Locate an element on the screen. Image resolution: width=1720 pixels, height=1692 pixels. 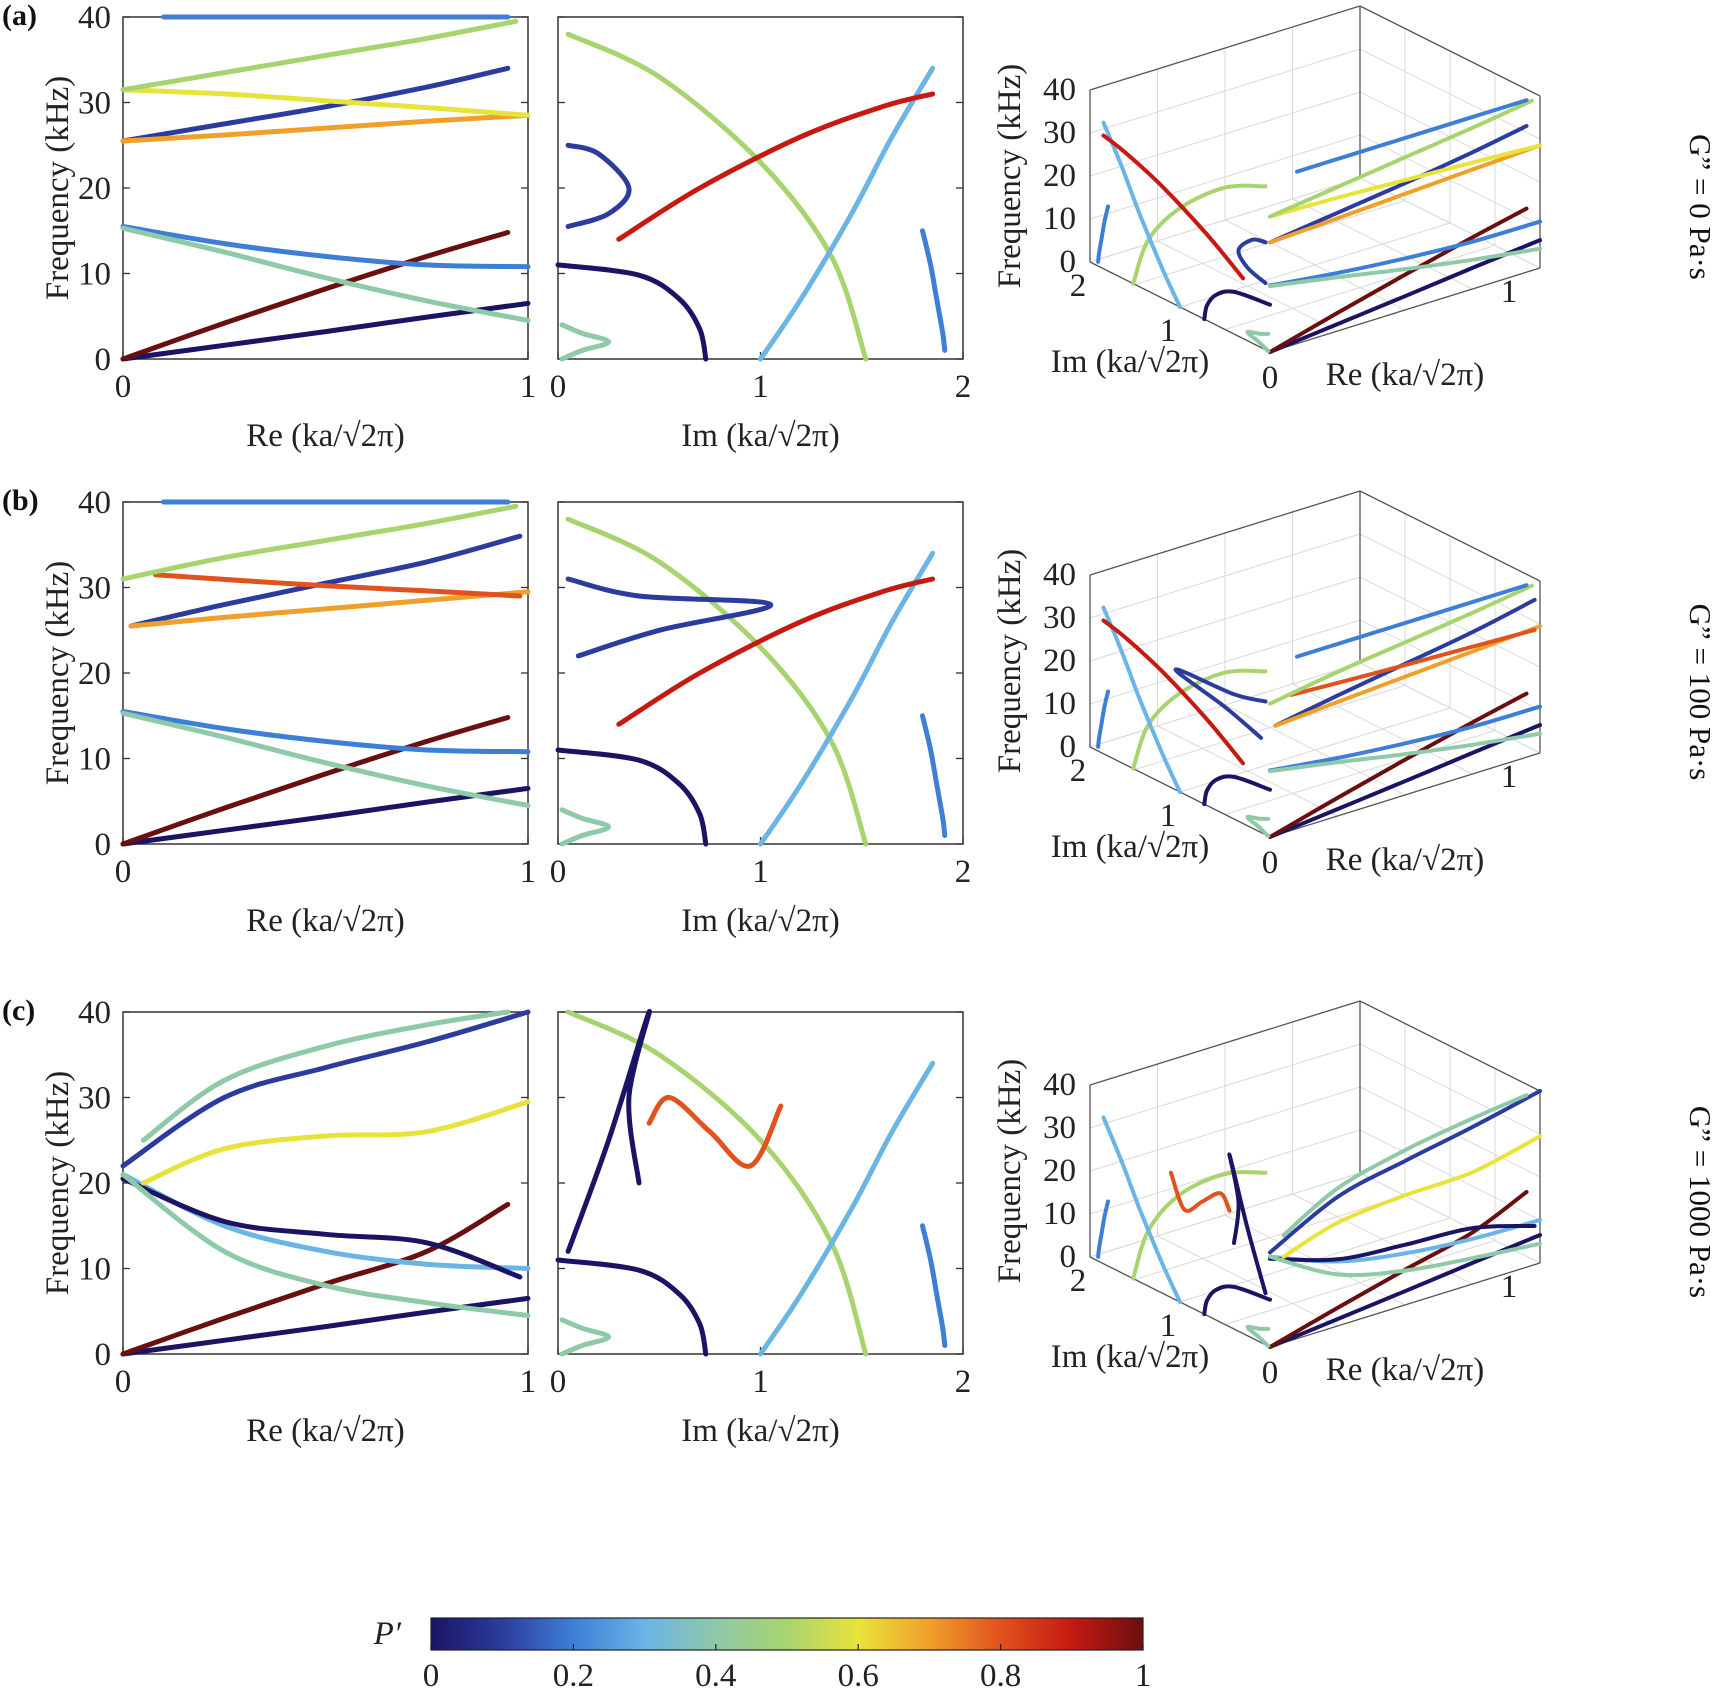
panel-b-re-xlabel: Re (ka/√2π) is located at coordinates (325, 921).